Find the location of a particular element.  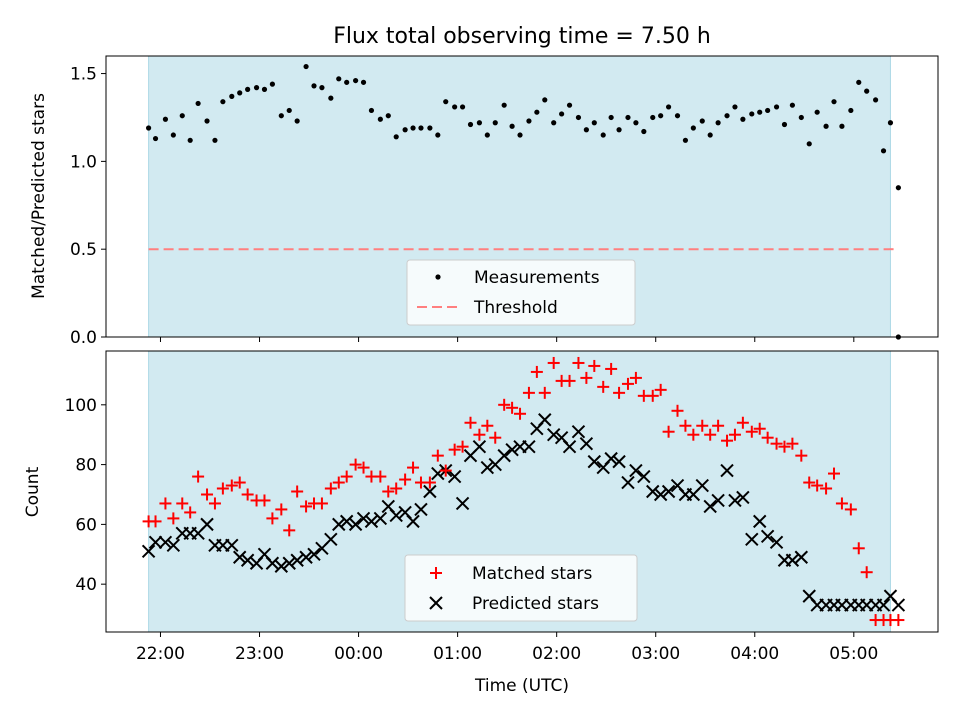

bottom-legend-box is located at coordinates (521, 588).